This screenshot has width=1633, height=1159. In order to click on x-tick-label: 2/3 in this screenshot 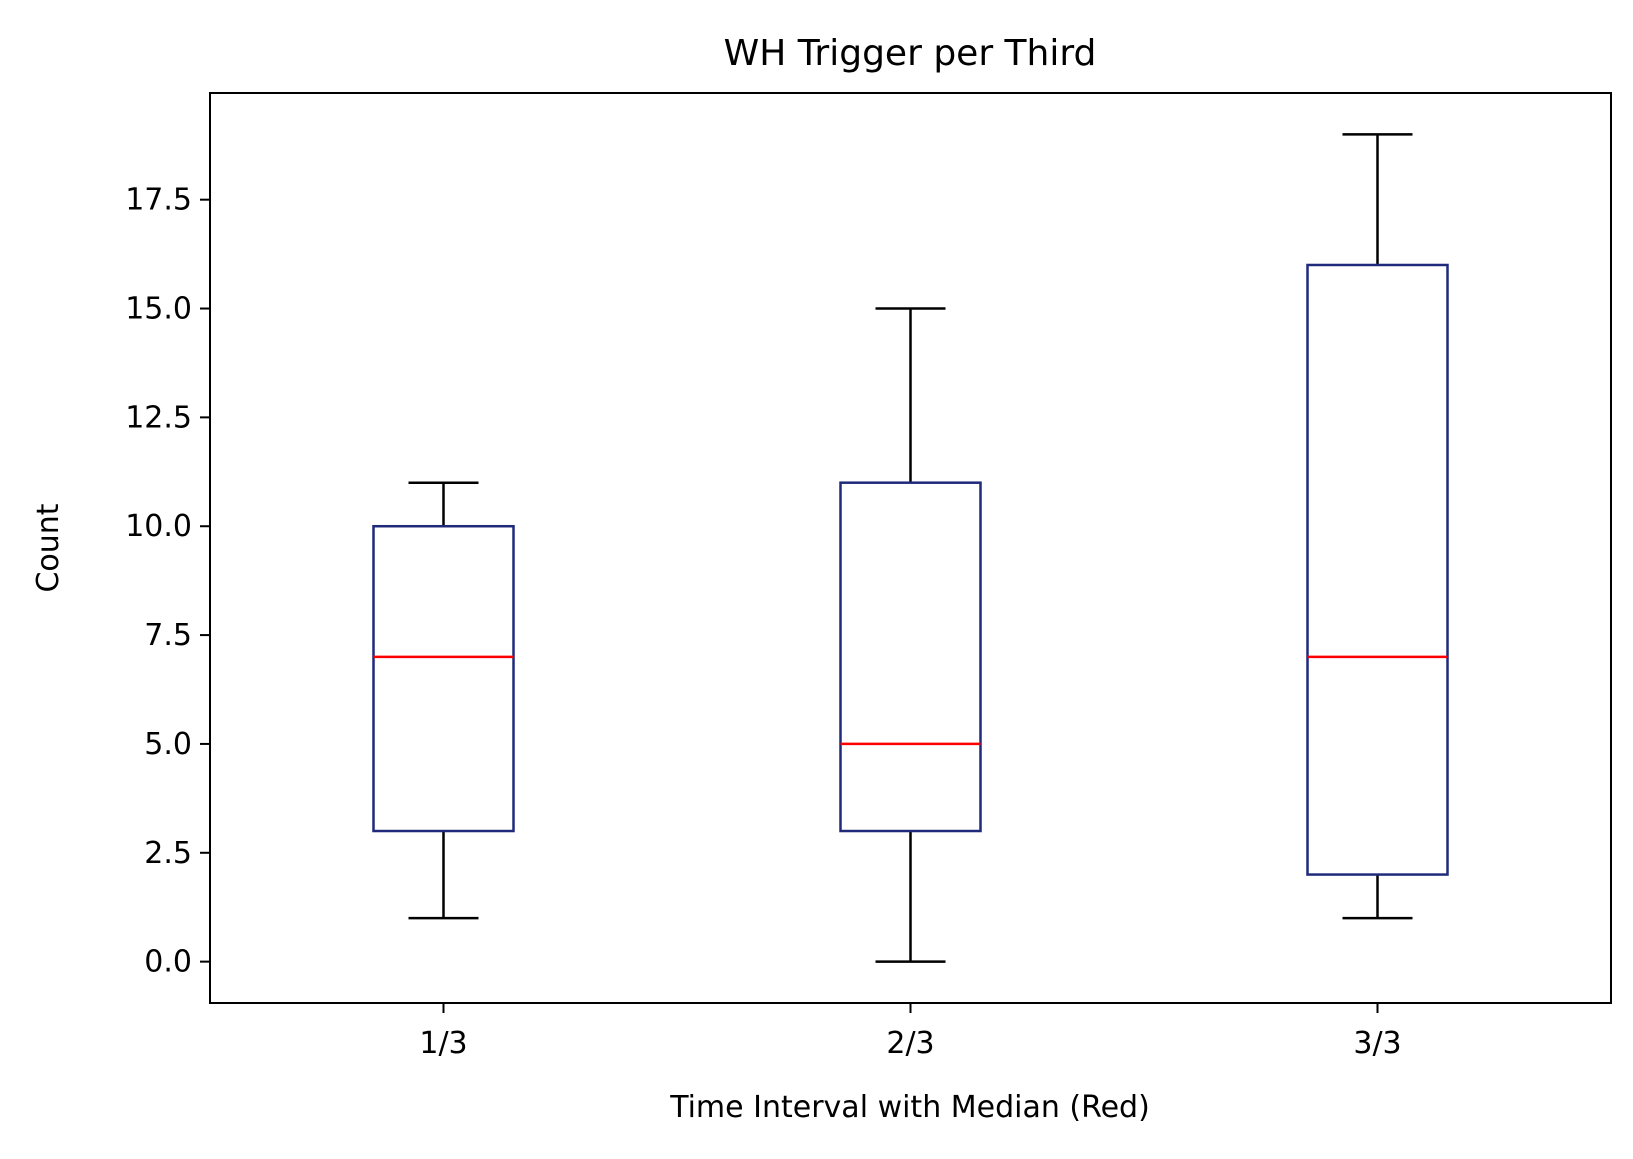, I will do `click(910, 1043)`.